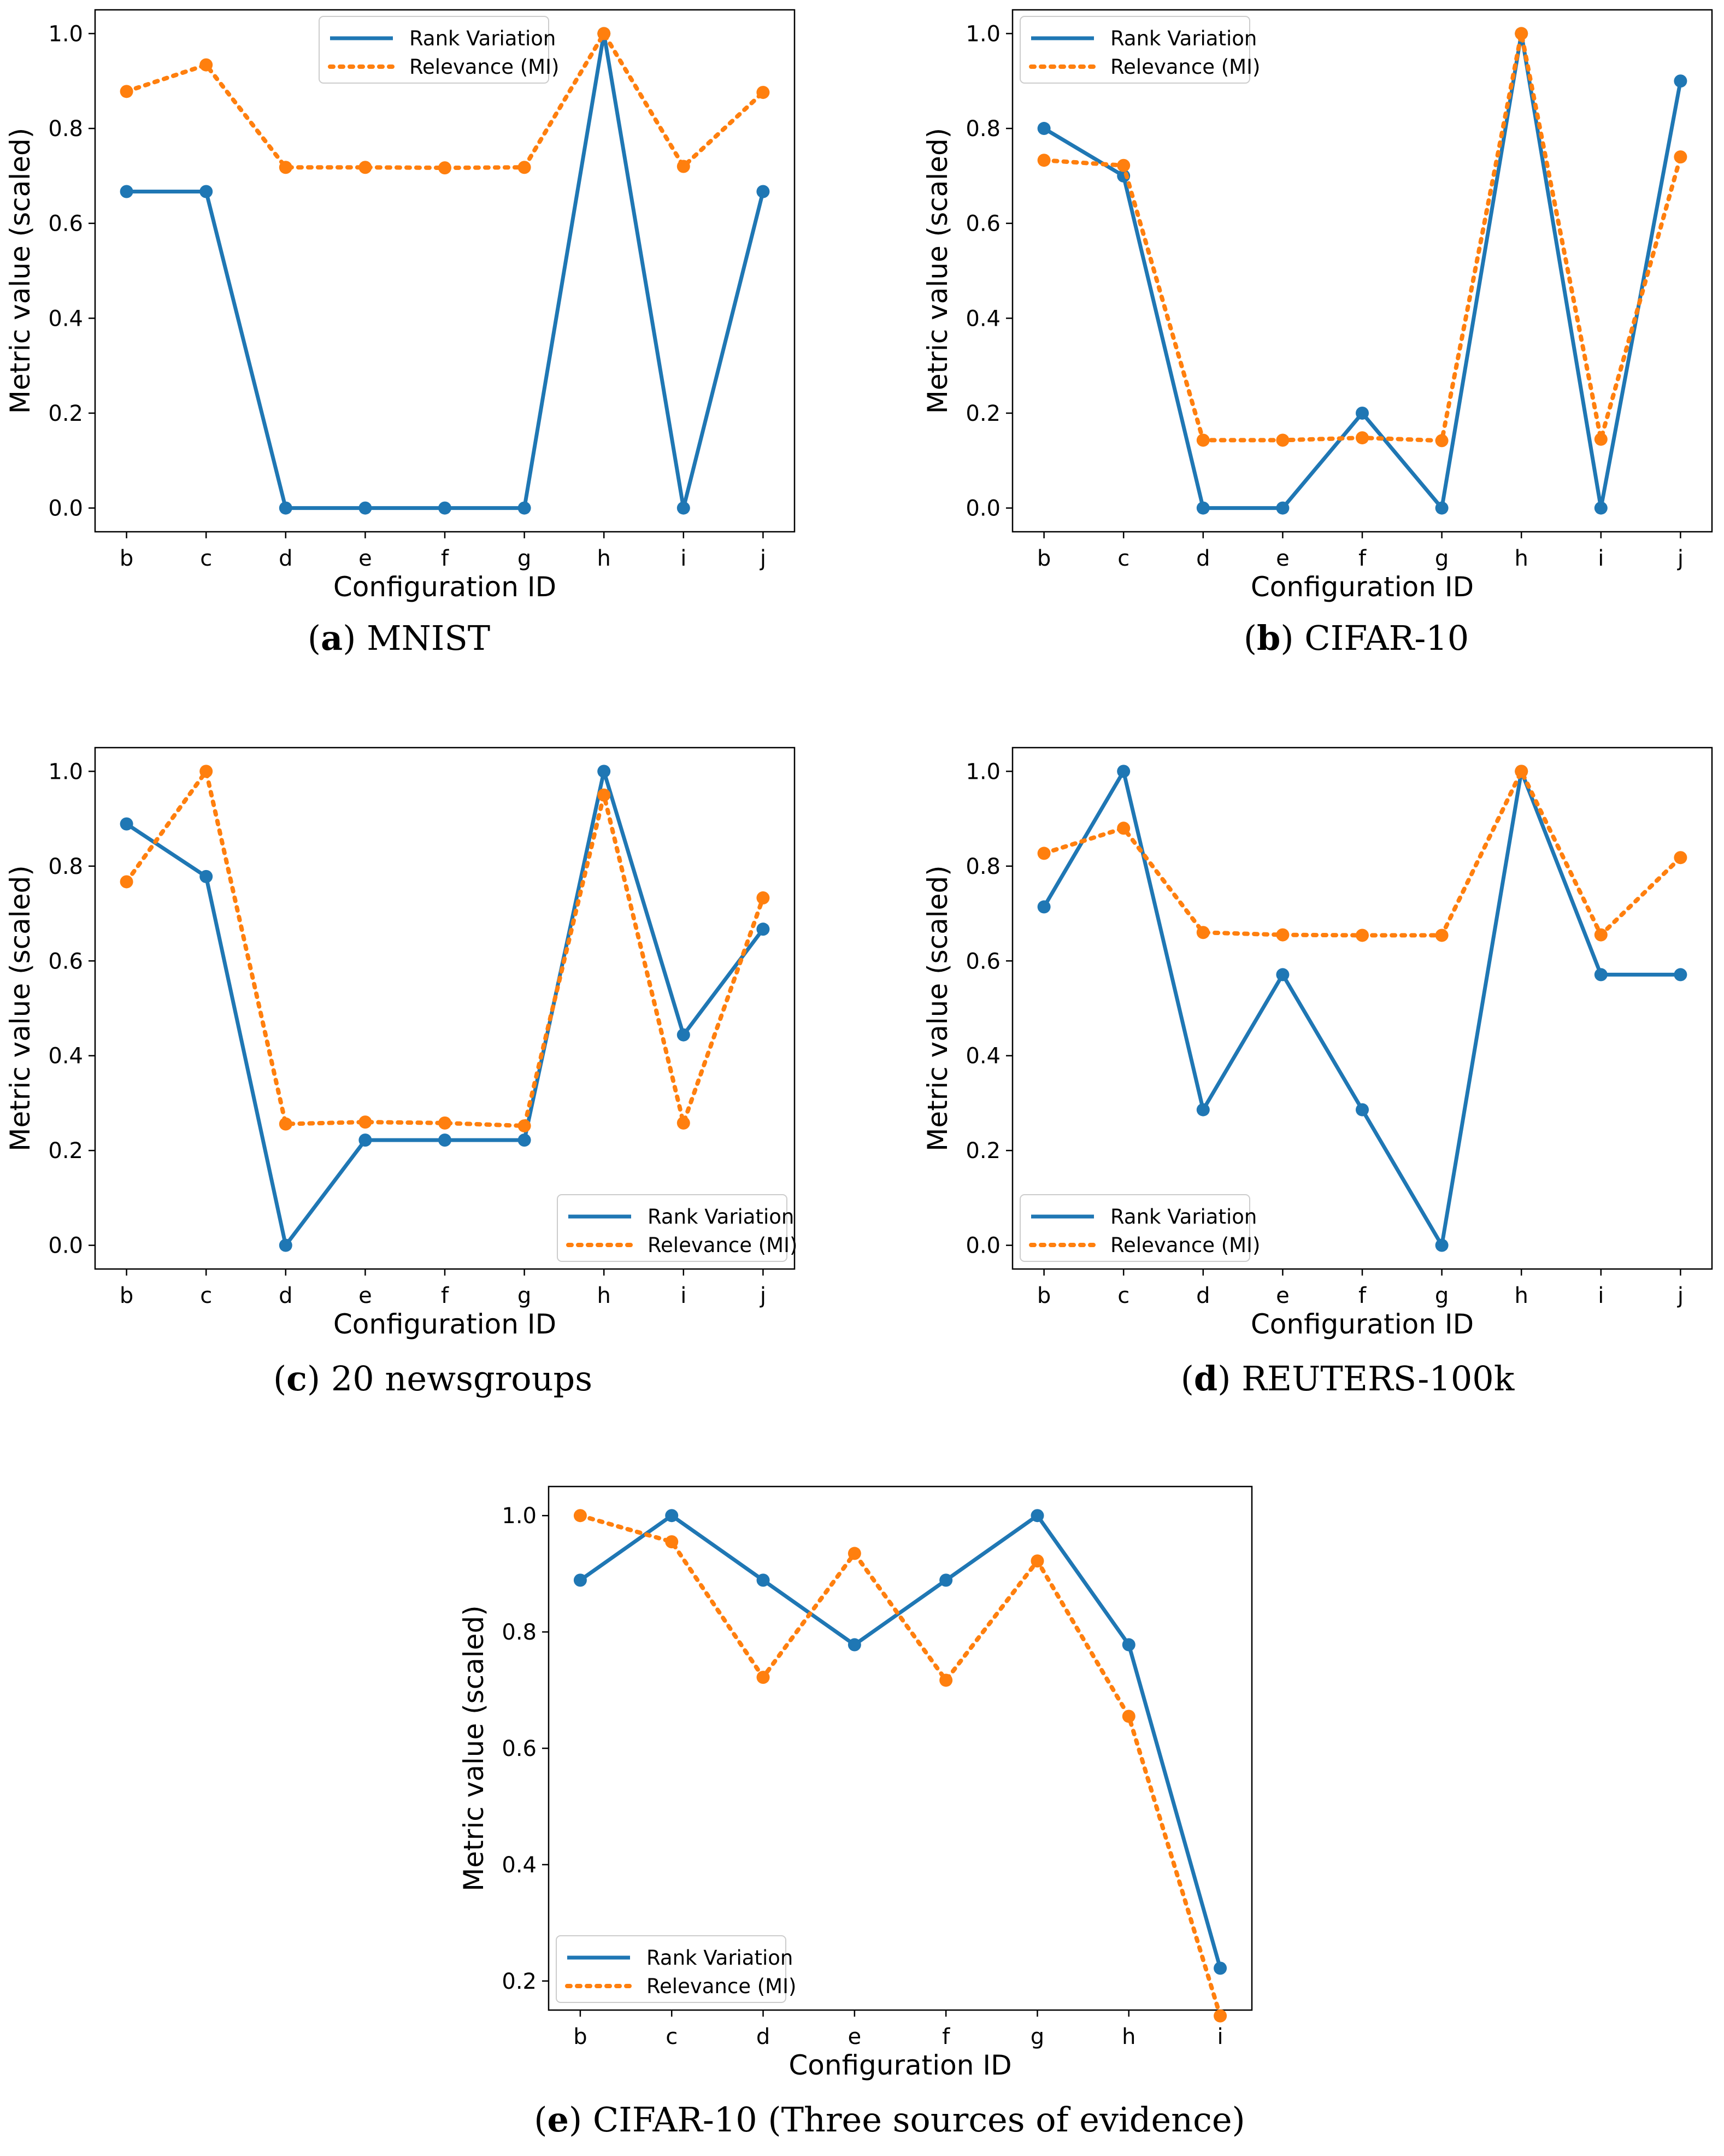  What do you see at coordinates (683, 166) in the screenshot?
I see `data-point-relevance-i` at bounding box center [683, 166].